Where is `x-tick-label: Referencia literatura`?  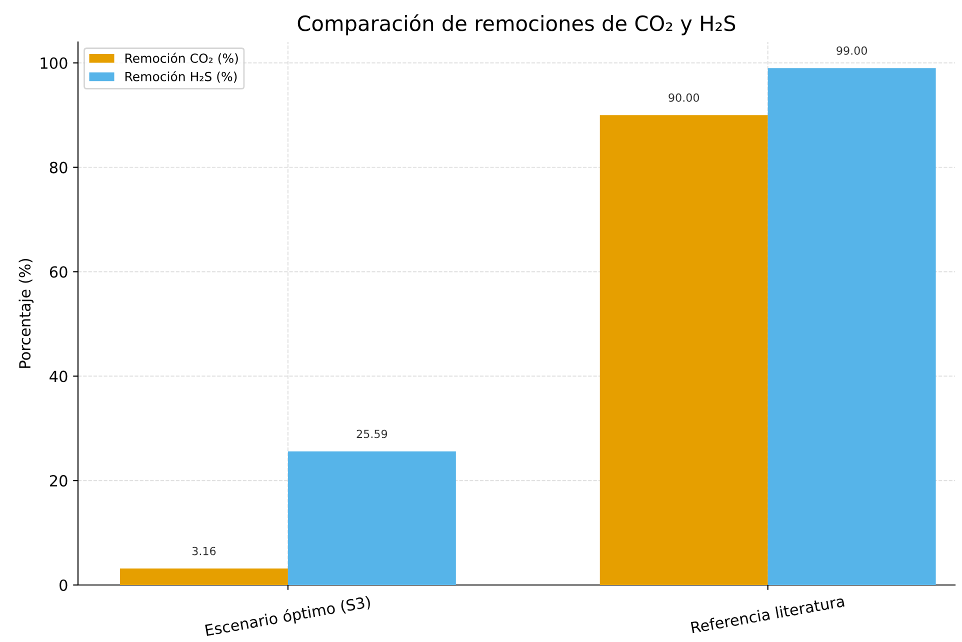
x-tick-label: Referencia literatura is located at coordinates (767, 614).